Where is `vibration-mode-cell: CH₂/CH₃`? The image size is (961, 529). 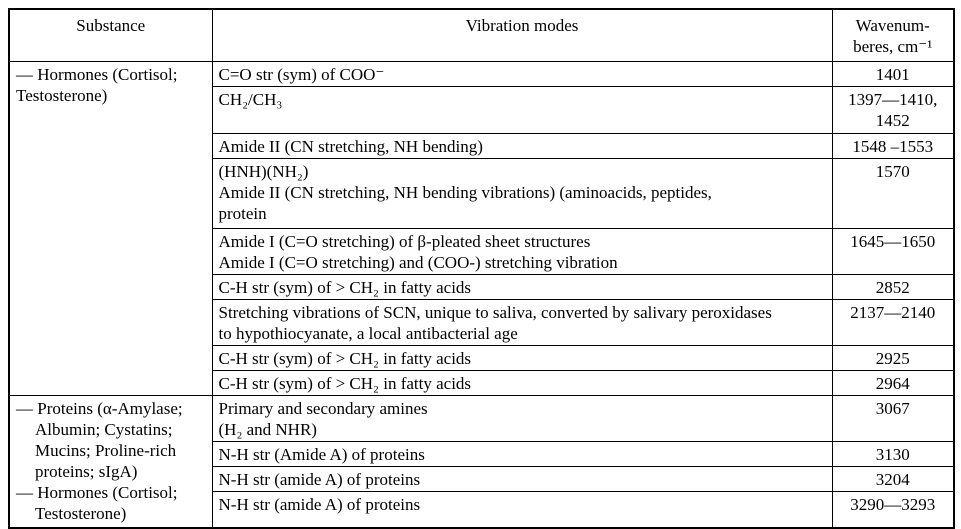 vibration-mode-cell: CH₂/CH₃ is located at coordinates (522, 109).